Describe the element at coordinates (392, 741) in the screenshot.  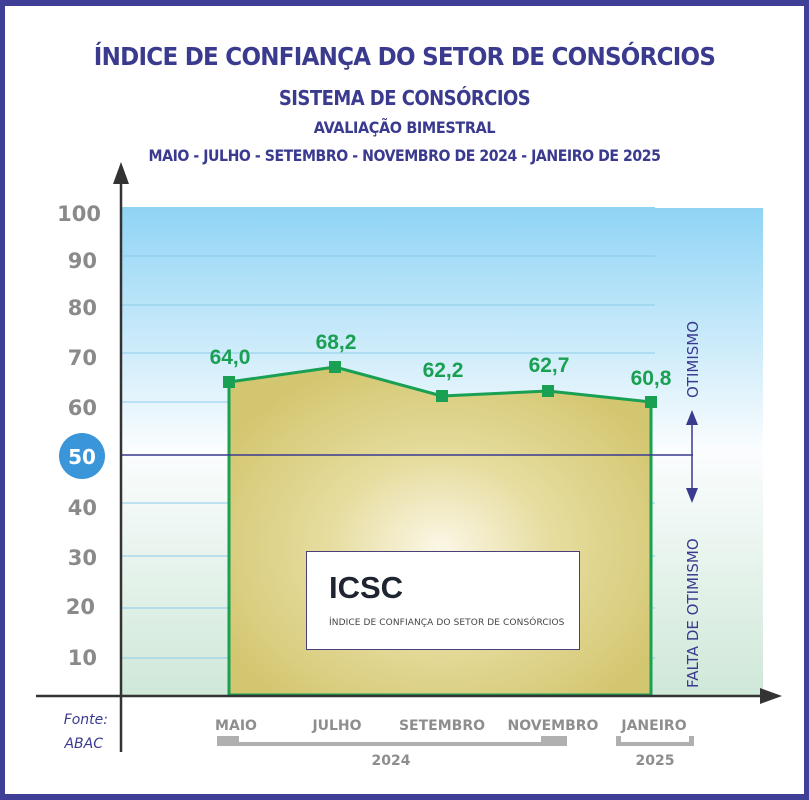
I see `year-bracket-2024` at that location.